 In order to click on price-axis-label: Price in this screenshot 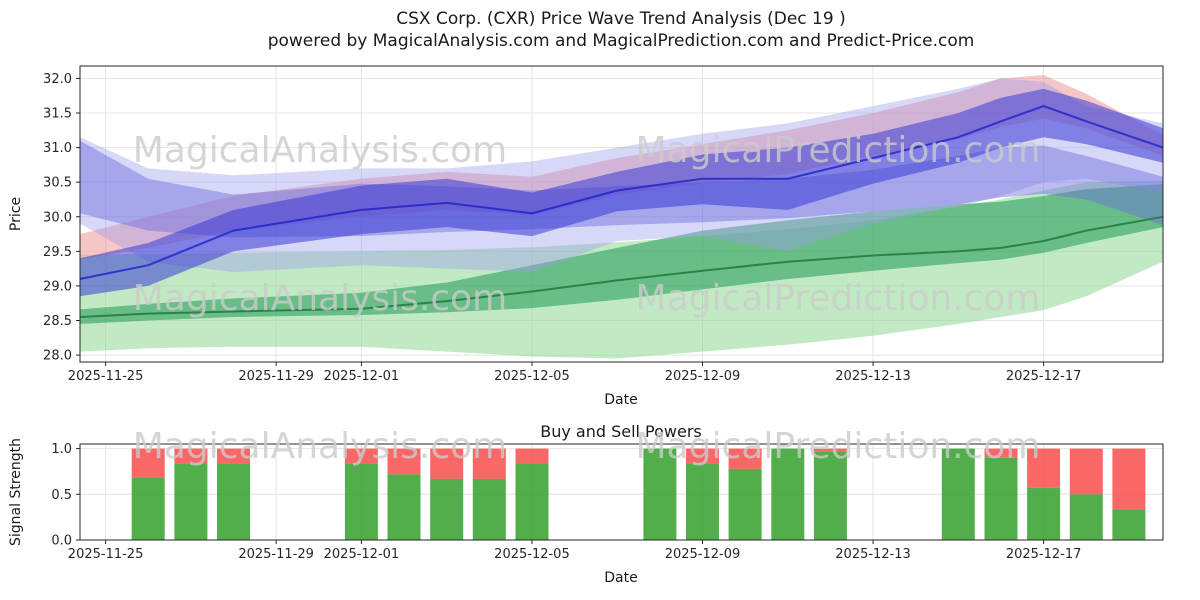, I will do `click(16, 214)`.